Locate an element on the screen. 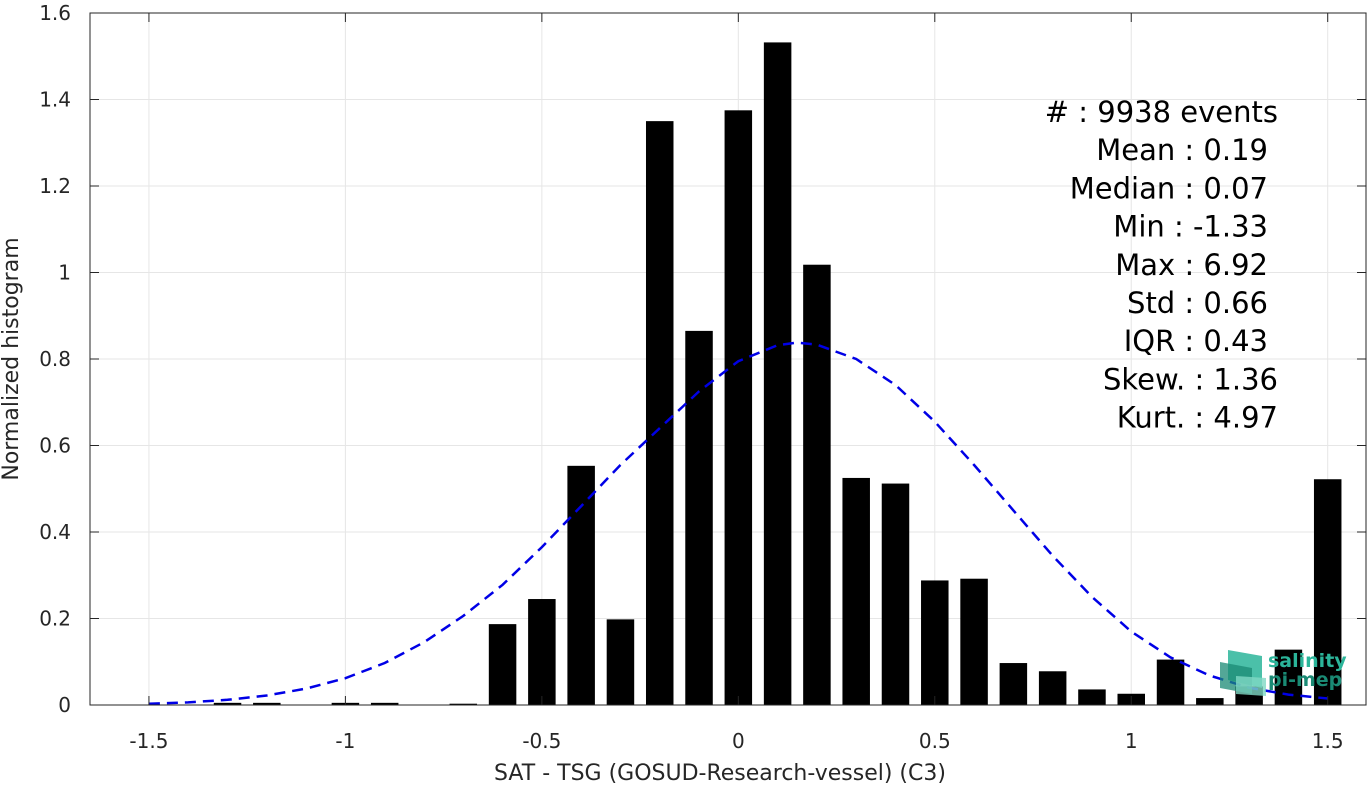 Image resolution: width=1367 pixels, height=785 pixels. stat-line: Std : 0.66 is located at coordinates (1197, 303).